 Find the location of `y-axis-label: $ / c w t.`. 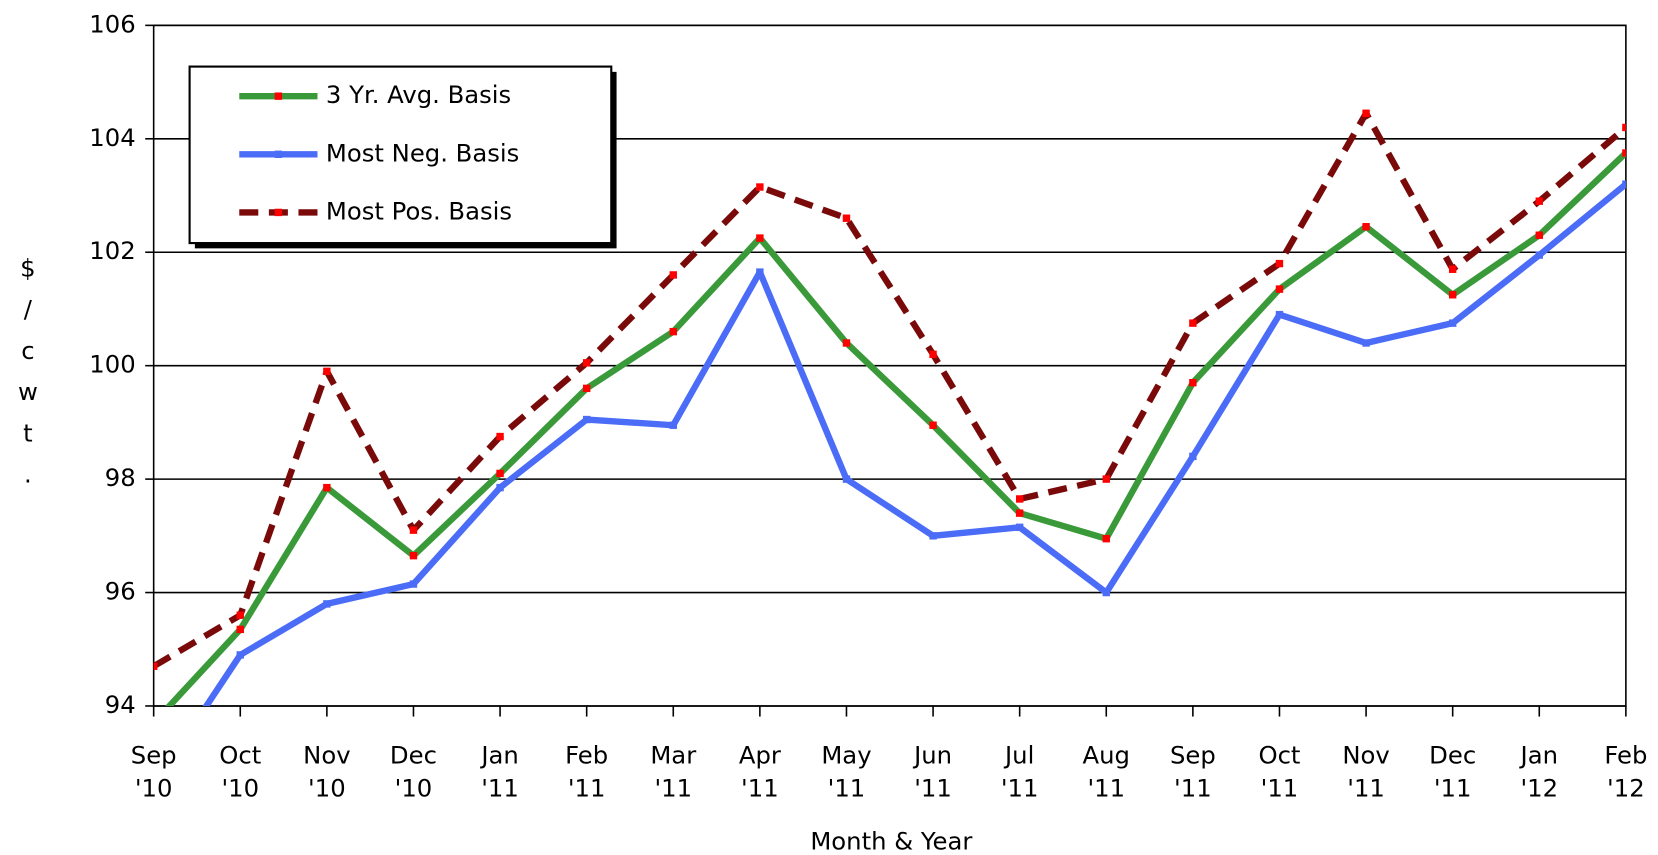

y-axis-label: $ / c w t. is located at coordinates (28, 370).